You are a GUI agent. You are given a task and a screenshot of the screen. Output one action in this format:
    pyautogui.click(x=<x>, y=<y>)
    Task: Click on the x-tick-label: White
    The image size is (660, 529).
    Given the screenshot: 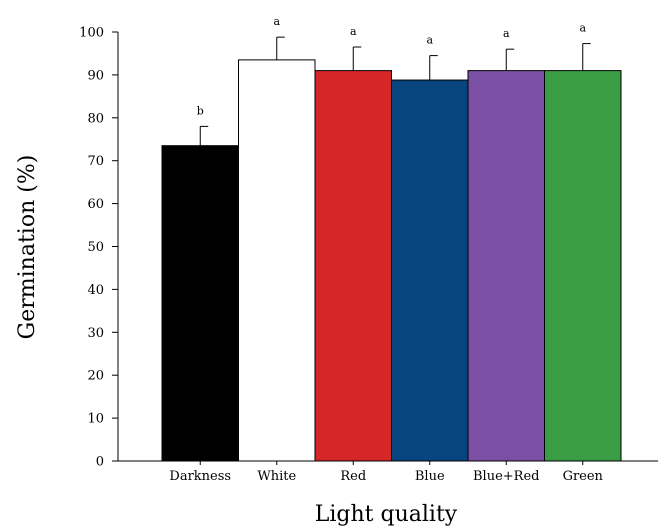 What is the action you would take?
    pyautogui.click(x=276, y=476)
    